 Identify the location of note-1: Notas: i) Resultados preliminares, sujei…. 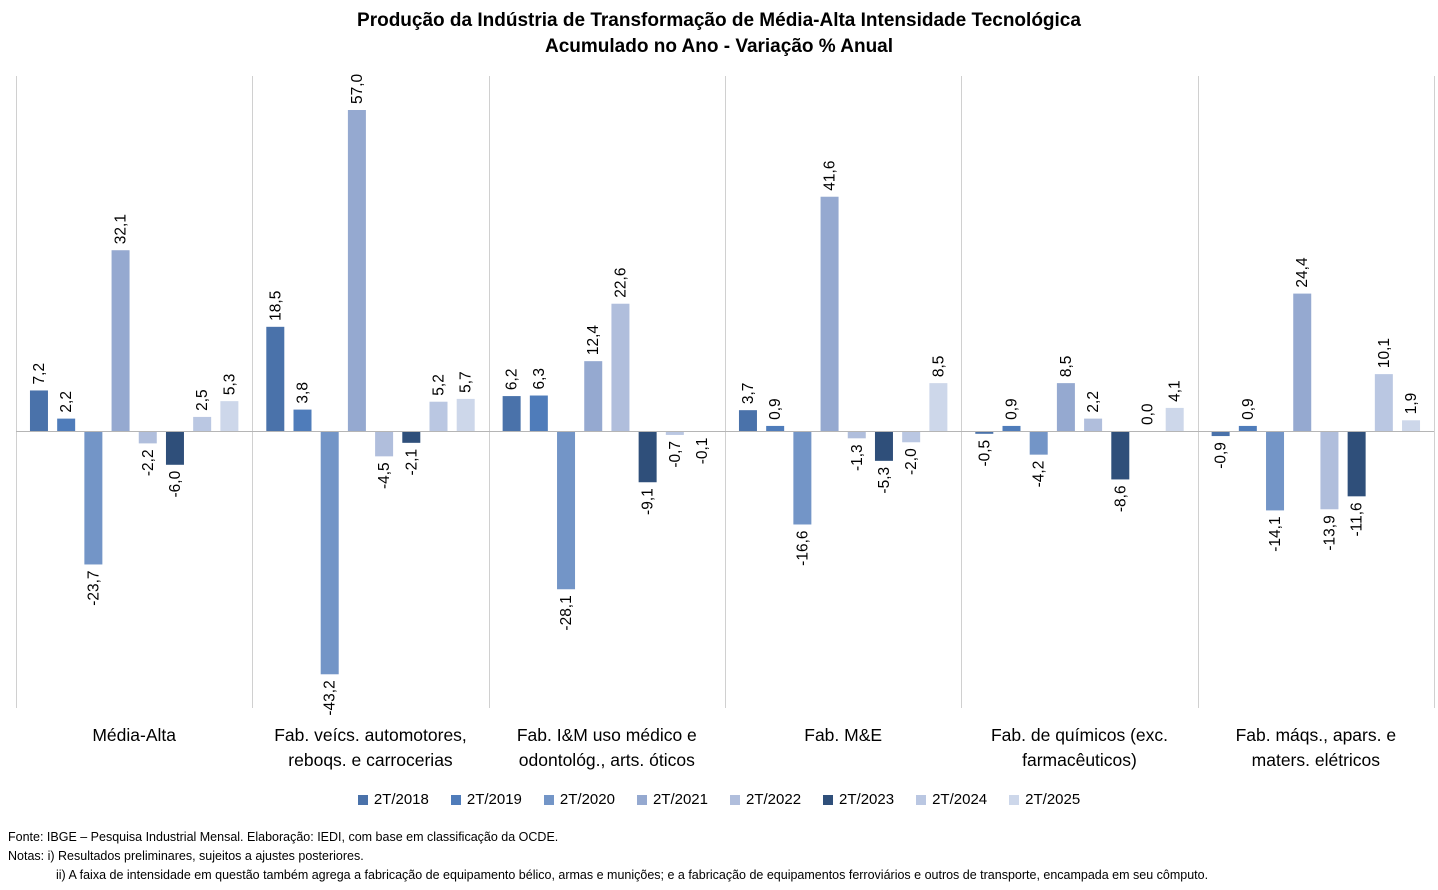
(186, 856).